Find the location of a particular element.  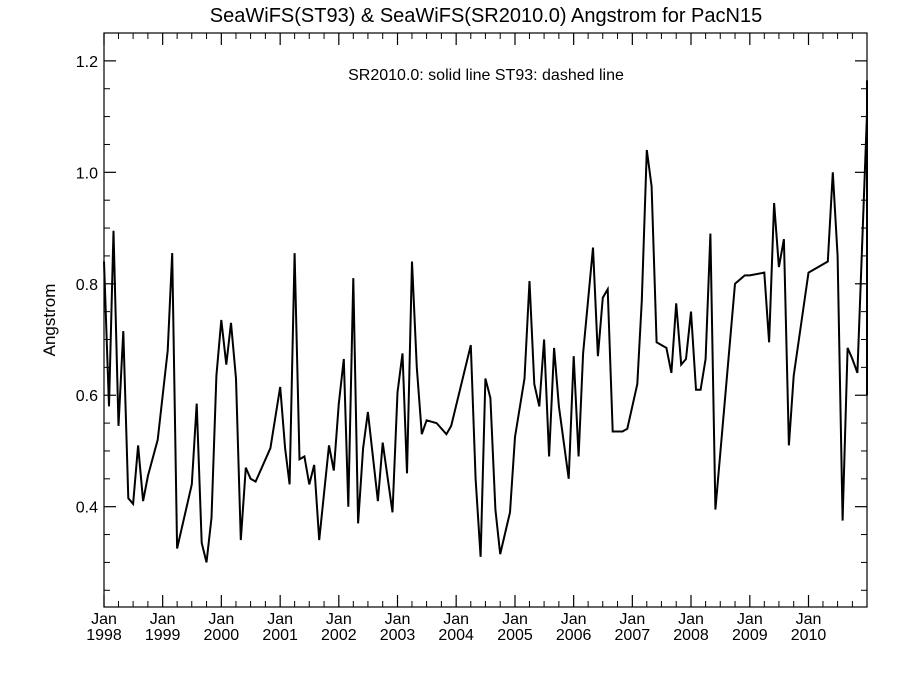

x-tick-label-year: 2004 is located at coordinates (456, 635).